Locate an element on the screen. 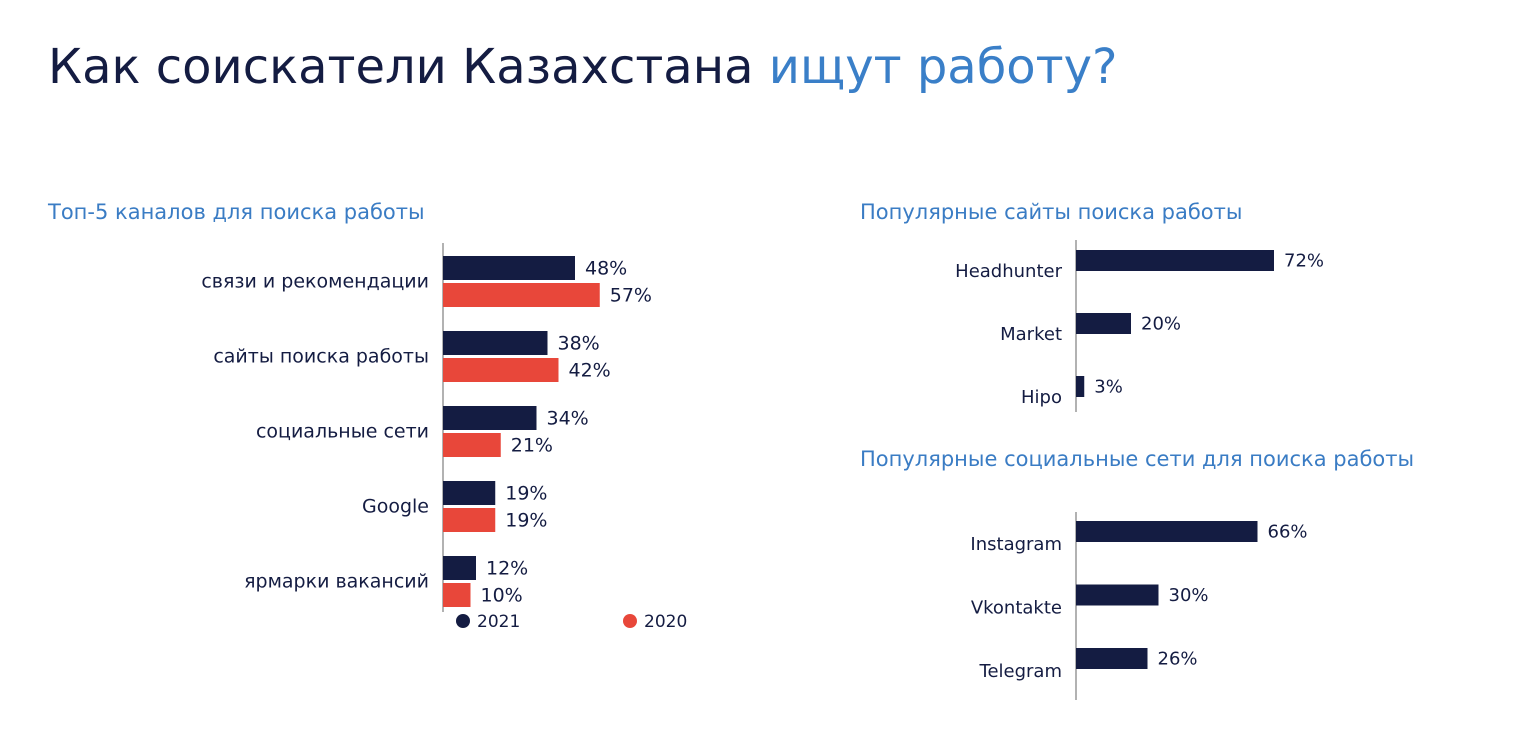 This screenshot has height=735, width=1515. slide-title: Как соискатели Казахстана ищут работу? is located at coordinates (583, 67).